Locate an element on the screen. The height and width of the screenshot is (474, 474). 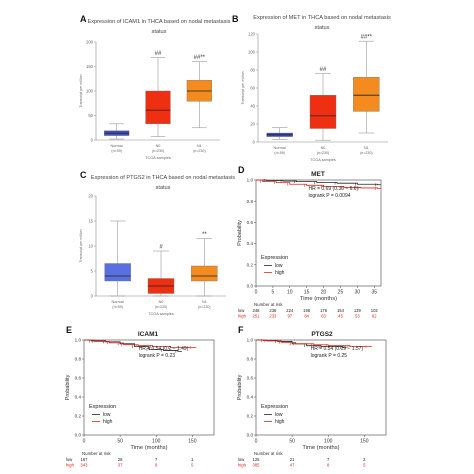
risk-value: 47 is located at coordinates (292, 465).